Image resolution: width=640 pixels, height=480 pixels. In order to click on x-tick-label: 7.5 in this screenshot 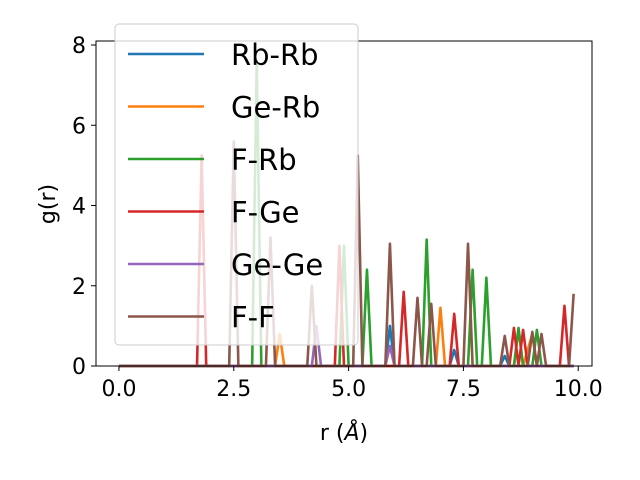, I will do `click(463, 389)`.